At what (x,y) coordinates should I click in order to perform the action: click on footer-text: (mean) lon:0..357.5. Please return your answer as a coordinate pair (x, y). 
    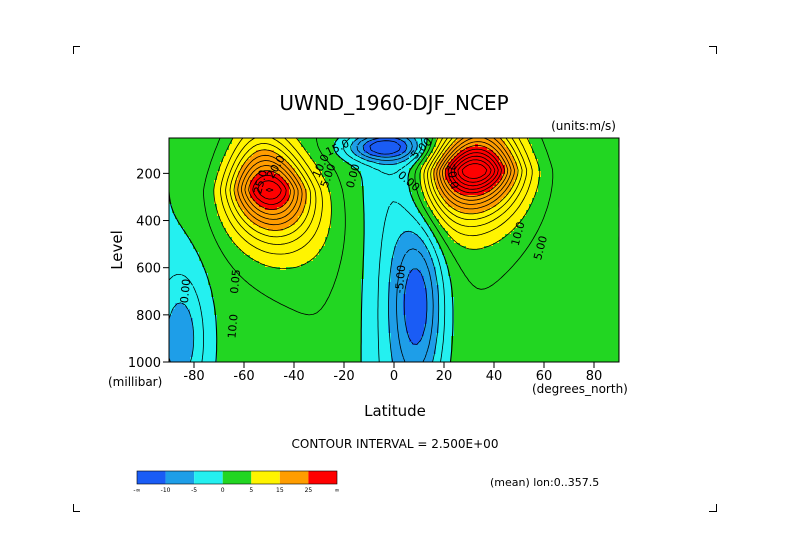
    Looking at the image, I should click on (544, 482).